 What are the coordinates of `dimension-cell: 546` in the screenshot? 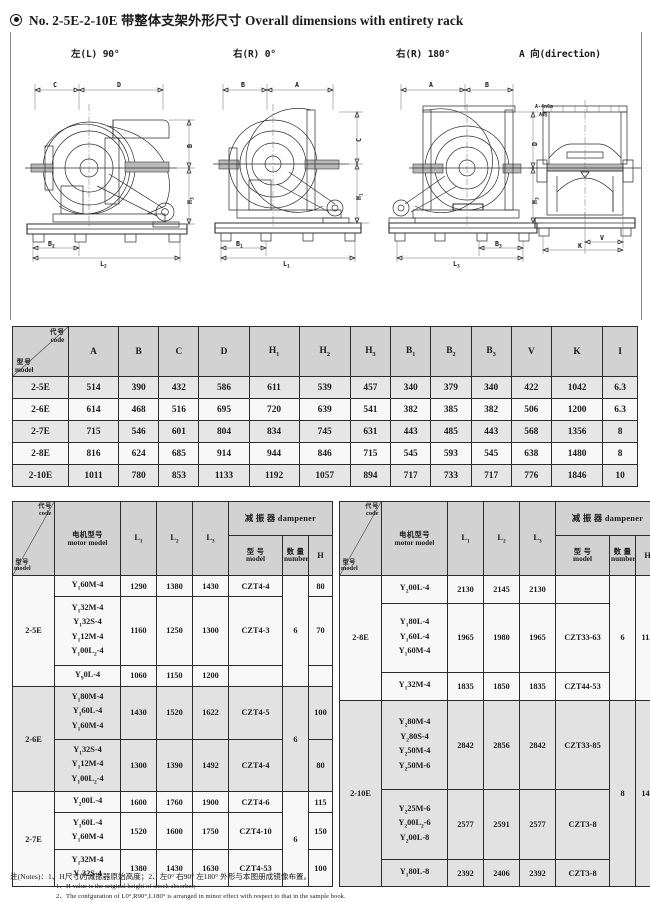 It's located at (139, 431).